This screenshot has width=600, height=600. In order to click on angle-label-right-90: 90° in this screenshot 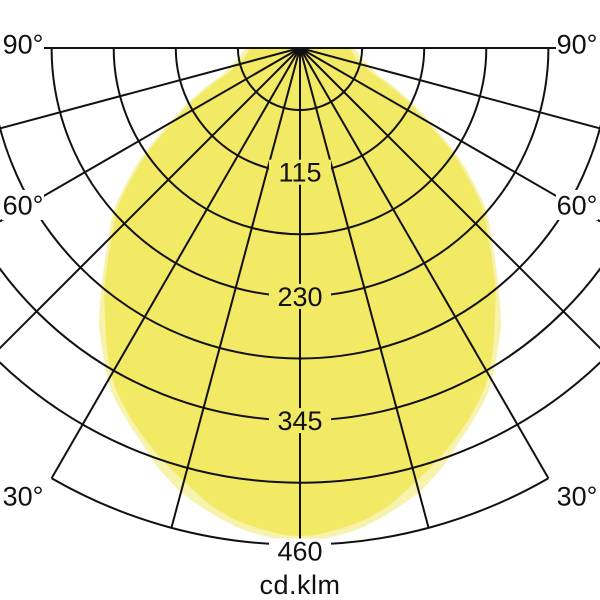, I will do `click(577, 45)`.